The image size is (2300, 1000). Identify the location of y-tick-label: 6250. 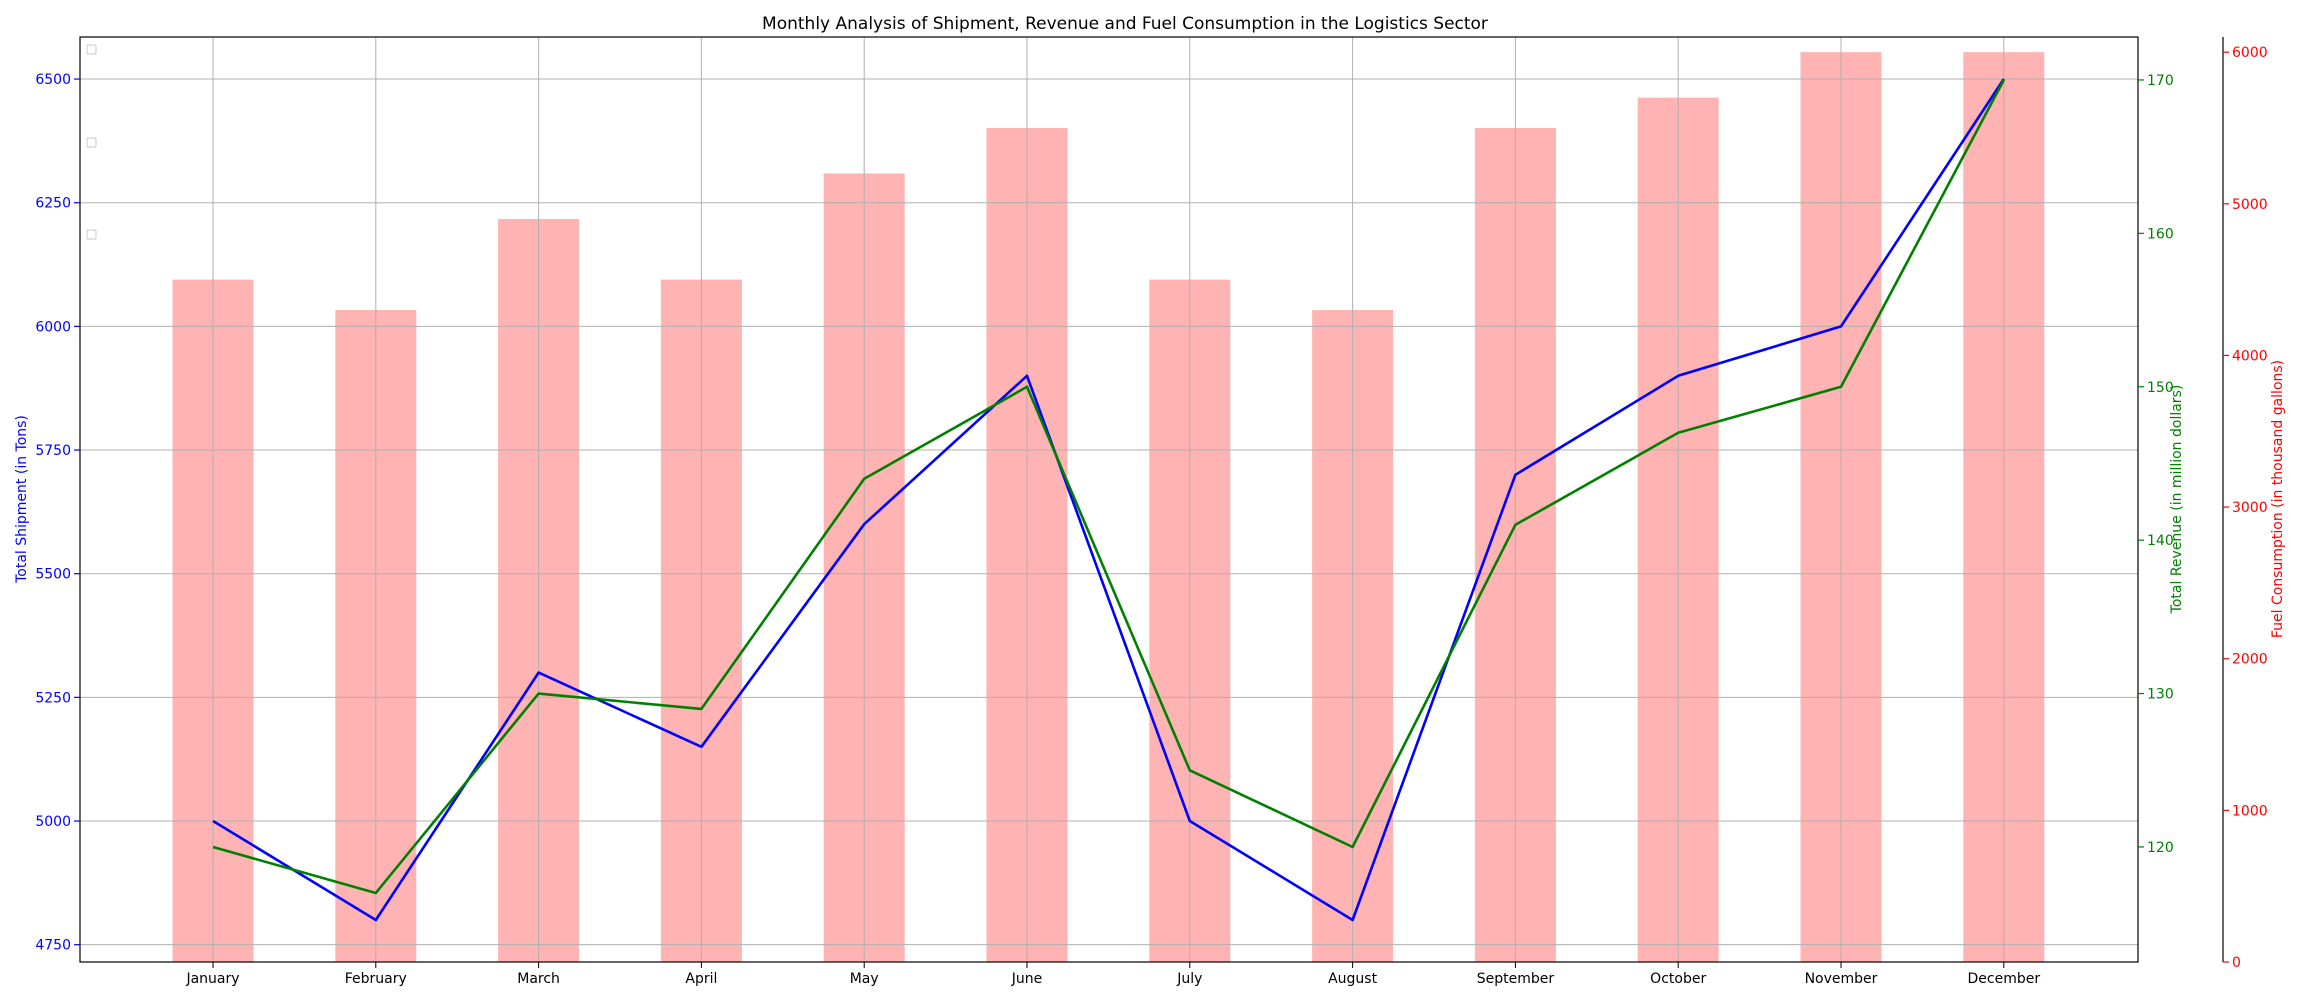
(53, 204).